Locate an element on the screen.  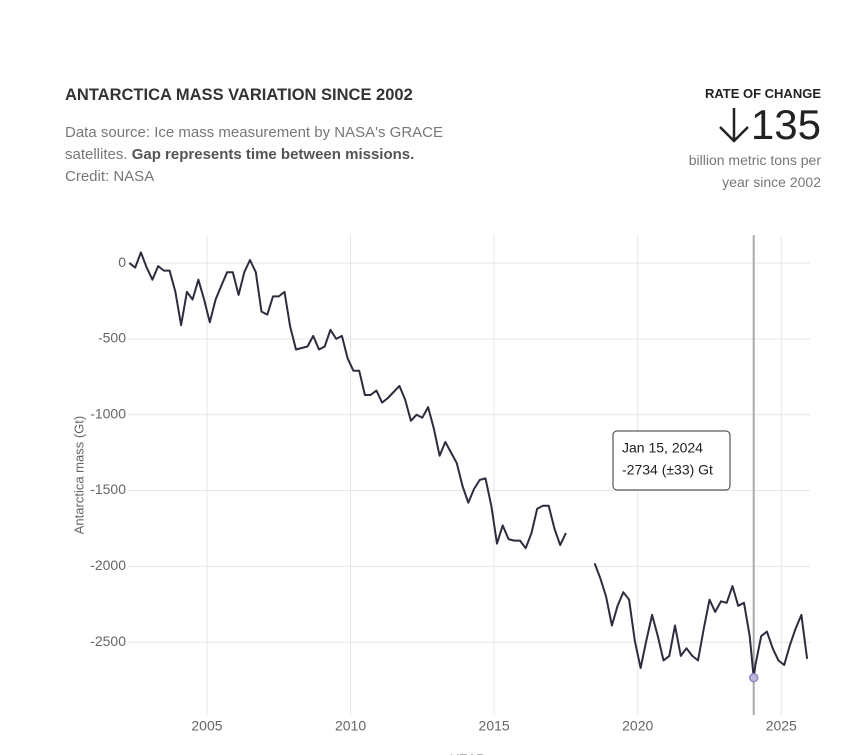
y-tick-label: -2000 is located at coordinates (108, 565).